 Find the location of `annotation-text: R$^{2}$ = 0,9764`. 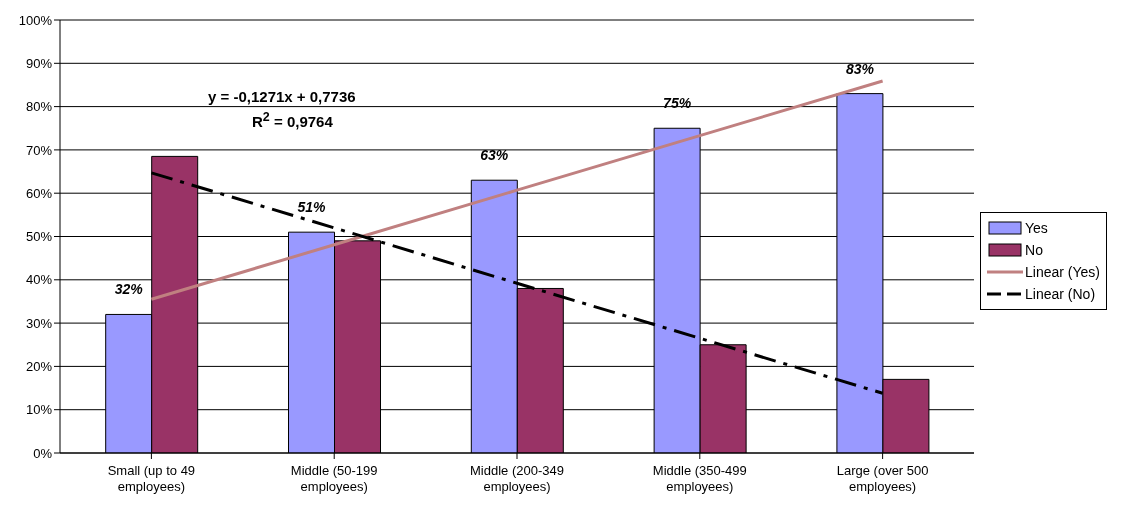

annotation-text: R$^{2}$ = 0,9764 is located at coordinates (292, 120).